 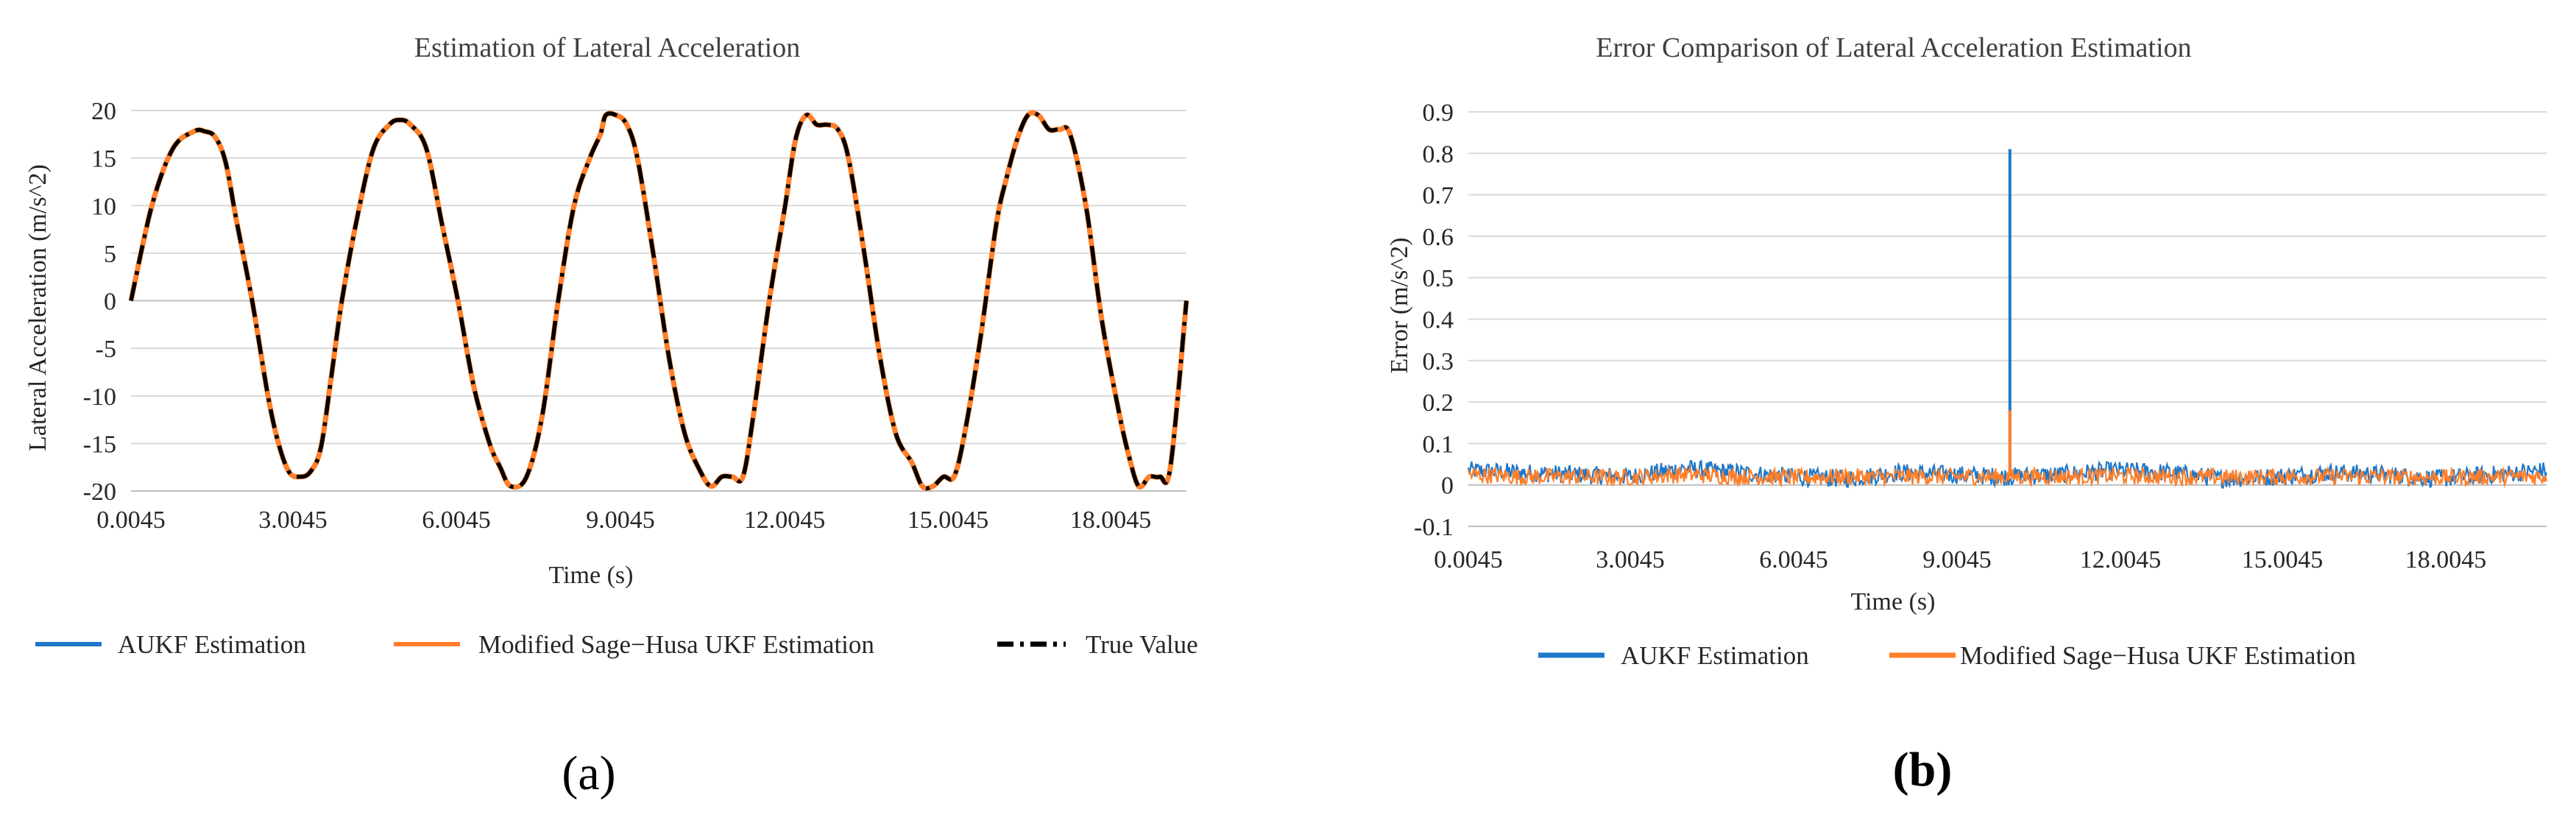 What do you see at coordinates (457, 520) in the screenshot?
I see `chart-a-x-tick-label: 6.0045` at bounding box center [457, 520].